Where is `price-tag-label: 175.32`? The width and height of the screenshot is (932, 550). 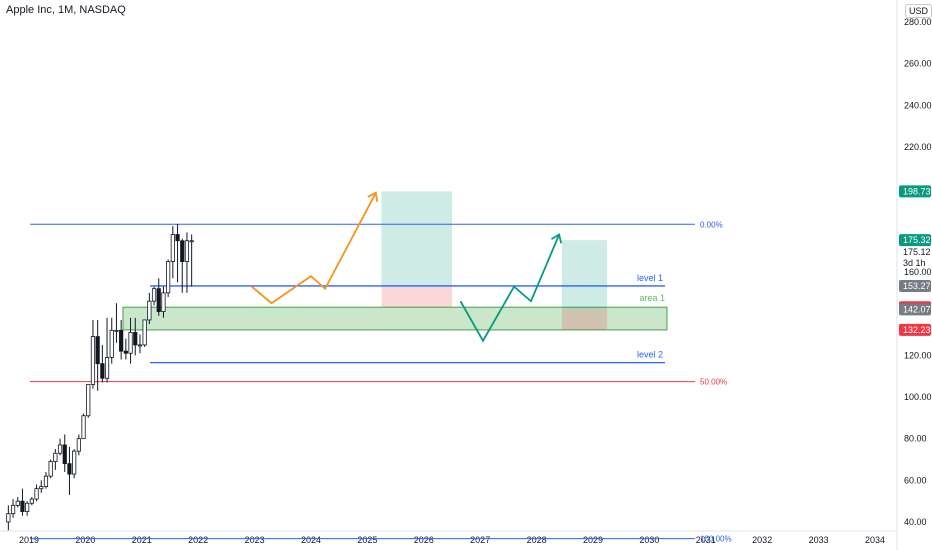
price-tag-label: 175.32 is located at coordinates (917, 240).